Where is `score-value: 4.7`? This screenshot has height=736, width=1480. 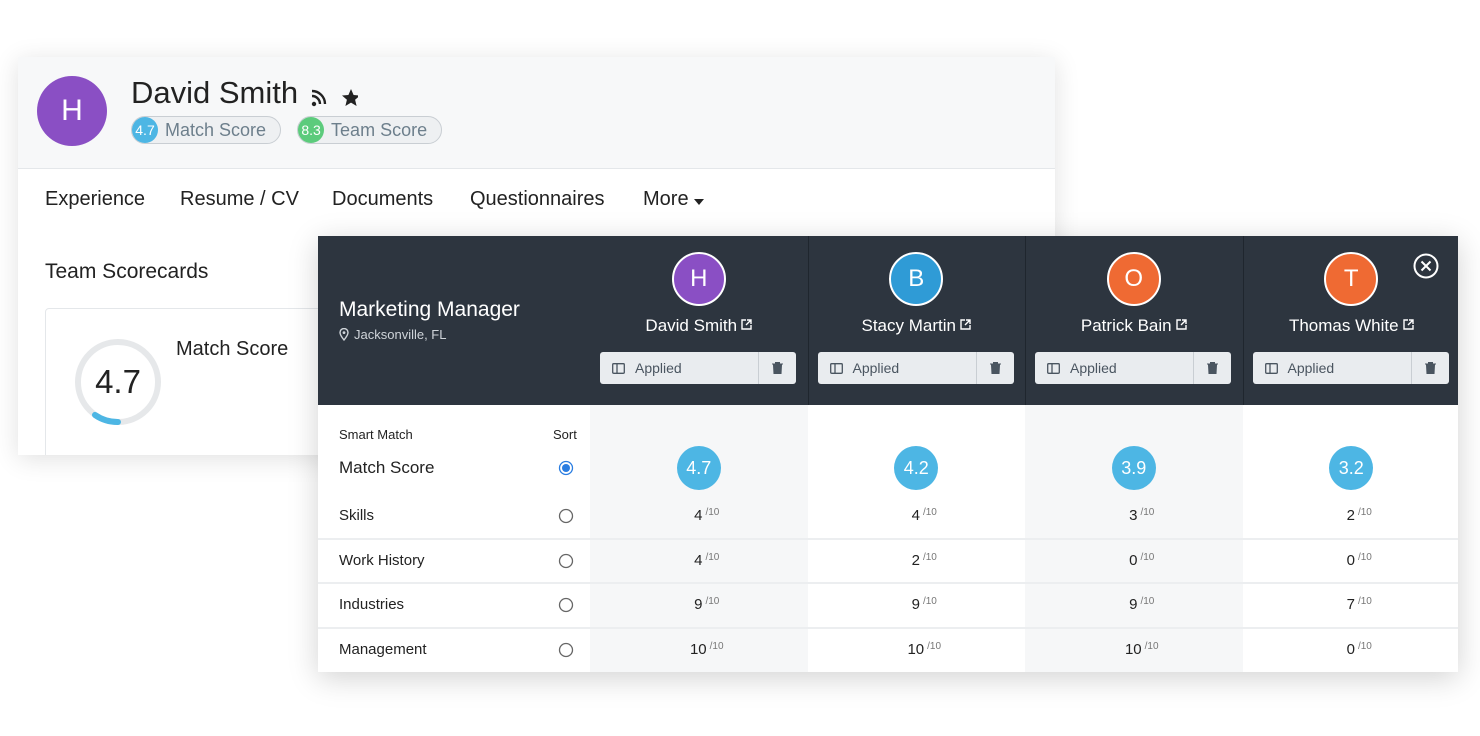 score-value: 4.7 is located at coordinates (118, 381).